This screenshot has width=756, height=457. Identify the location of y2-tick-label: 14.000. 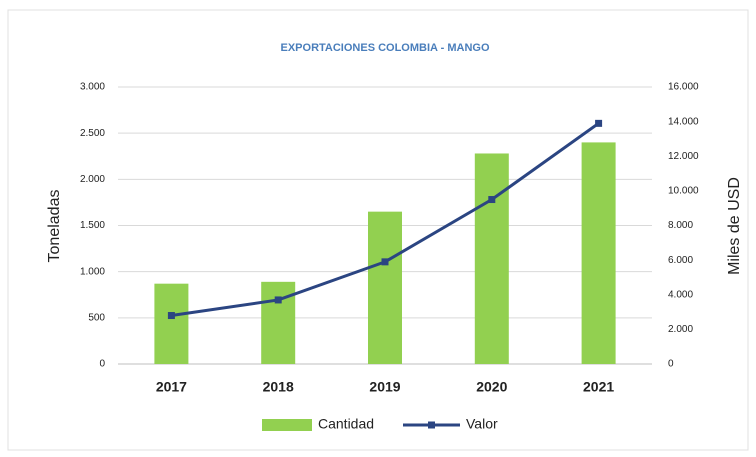
(683, 121).